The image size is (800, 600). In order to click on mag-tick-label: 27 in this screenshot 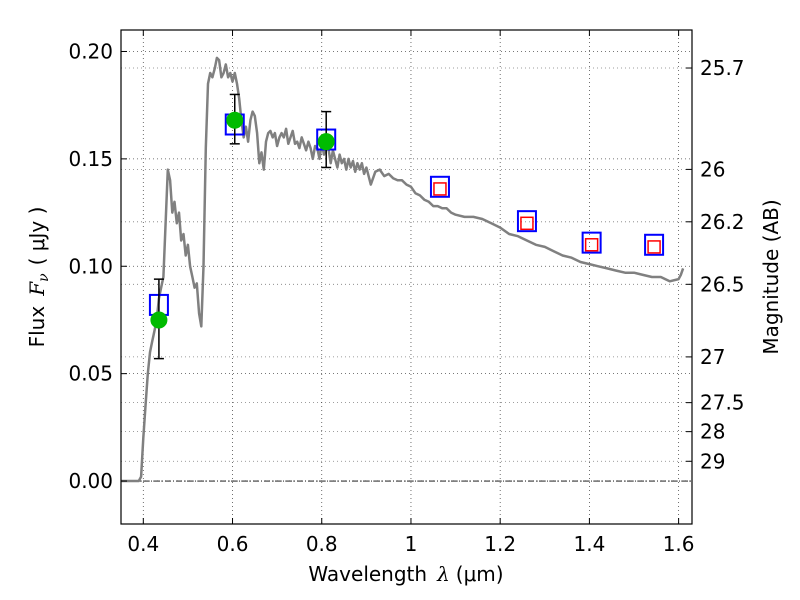, I will do `click(712, 357)`.